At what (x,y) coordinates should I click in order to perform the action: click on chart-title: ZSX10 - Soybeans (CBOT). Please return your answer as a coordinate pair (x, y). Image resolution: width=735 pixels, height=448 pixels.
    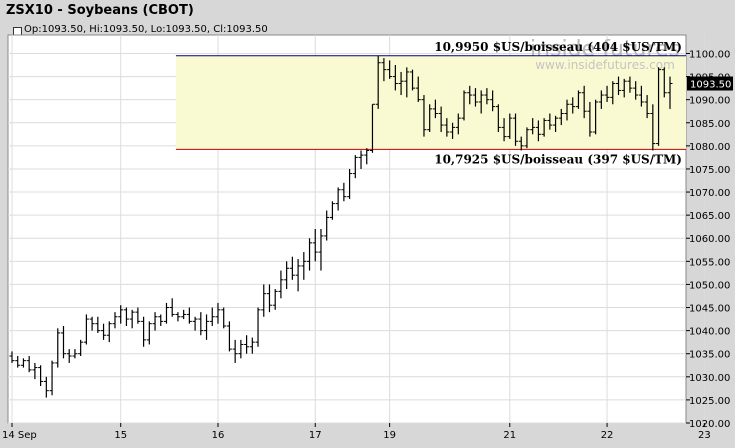
    Looking at the image, I should click on (100, 10).